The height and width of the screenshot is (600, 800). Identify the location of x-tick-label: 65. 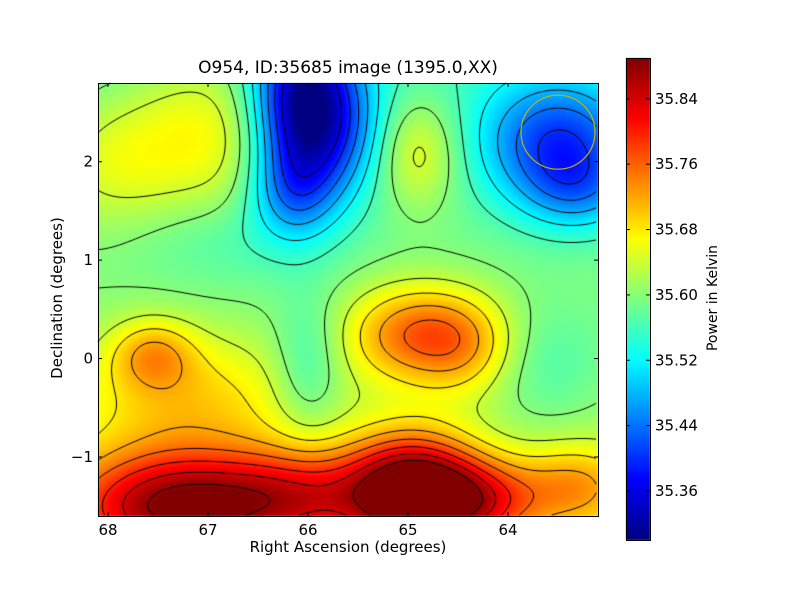
(407, 530).